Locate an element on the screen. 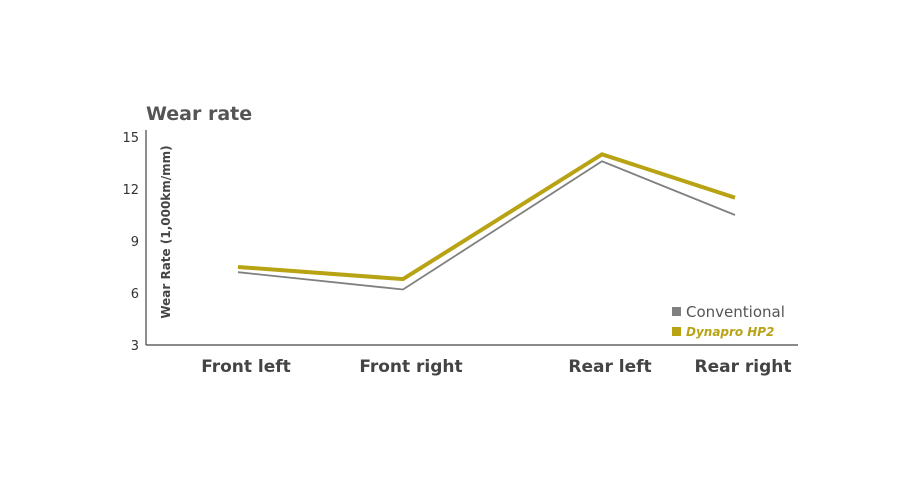 This screenshot has width=920, height=480. series-line-conventional is located at coordinates (486, 225).